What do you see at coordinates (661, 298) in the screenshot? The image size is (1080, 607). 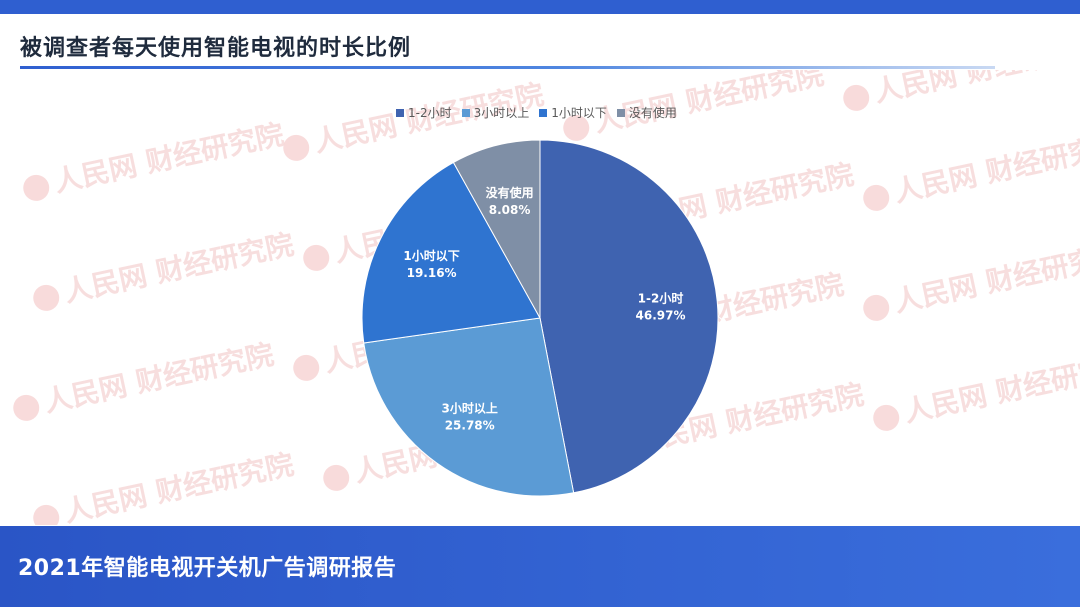 I see `slice-category-label: 1-2小时` at bounding box center [661, 298].